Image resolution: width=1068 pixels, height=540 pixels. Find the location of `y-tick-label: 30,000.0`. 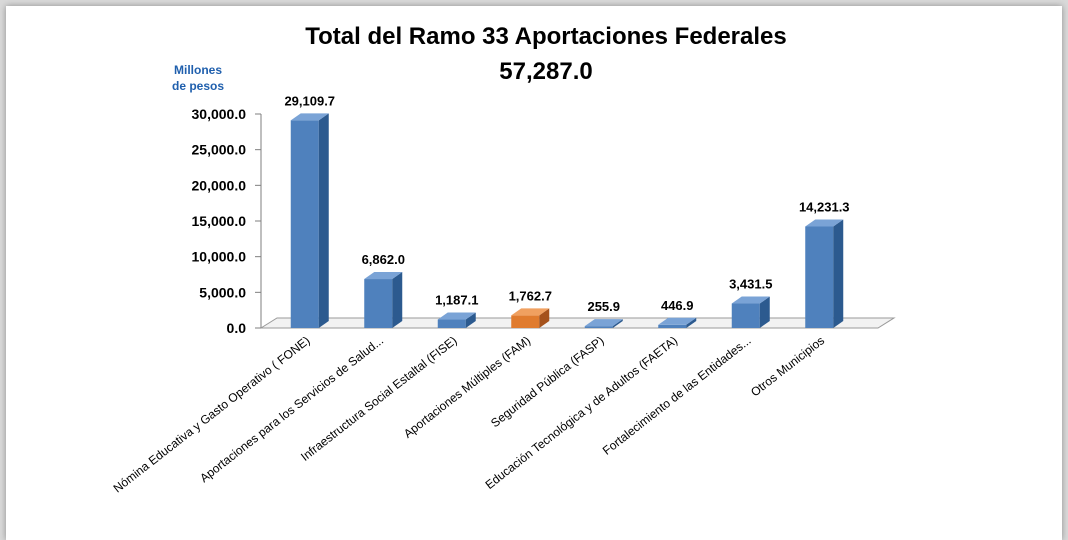

y-tick-label: 30,000.0 is located at coordinates (219, 114).